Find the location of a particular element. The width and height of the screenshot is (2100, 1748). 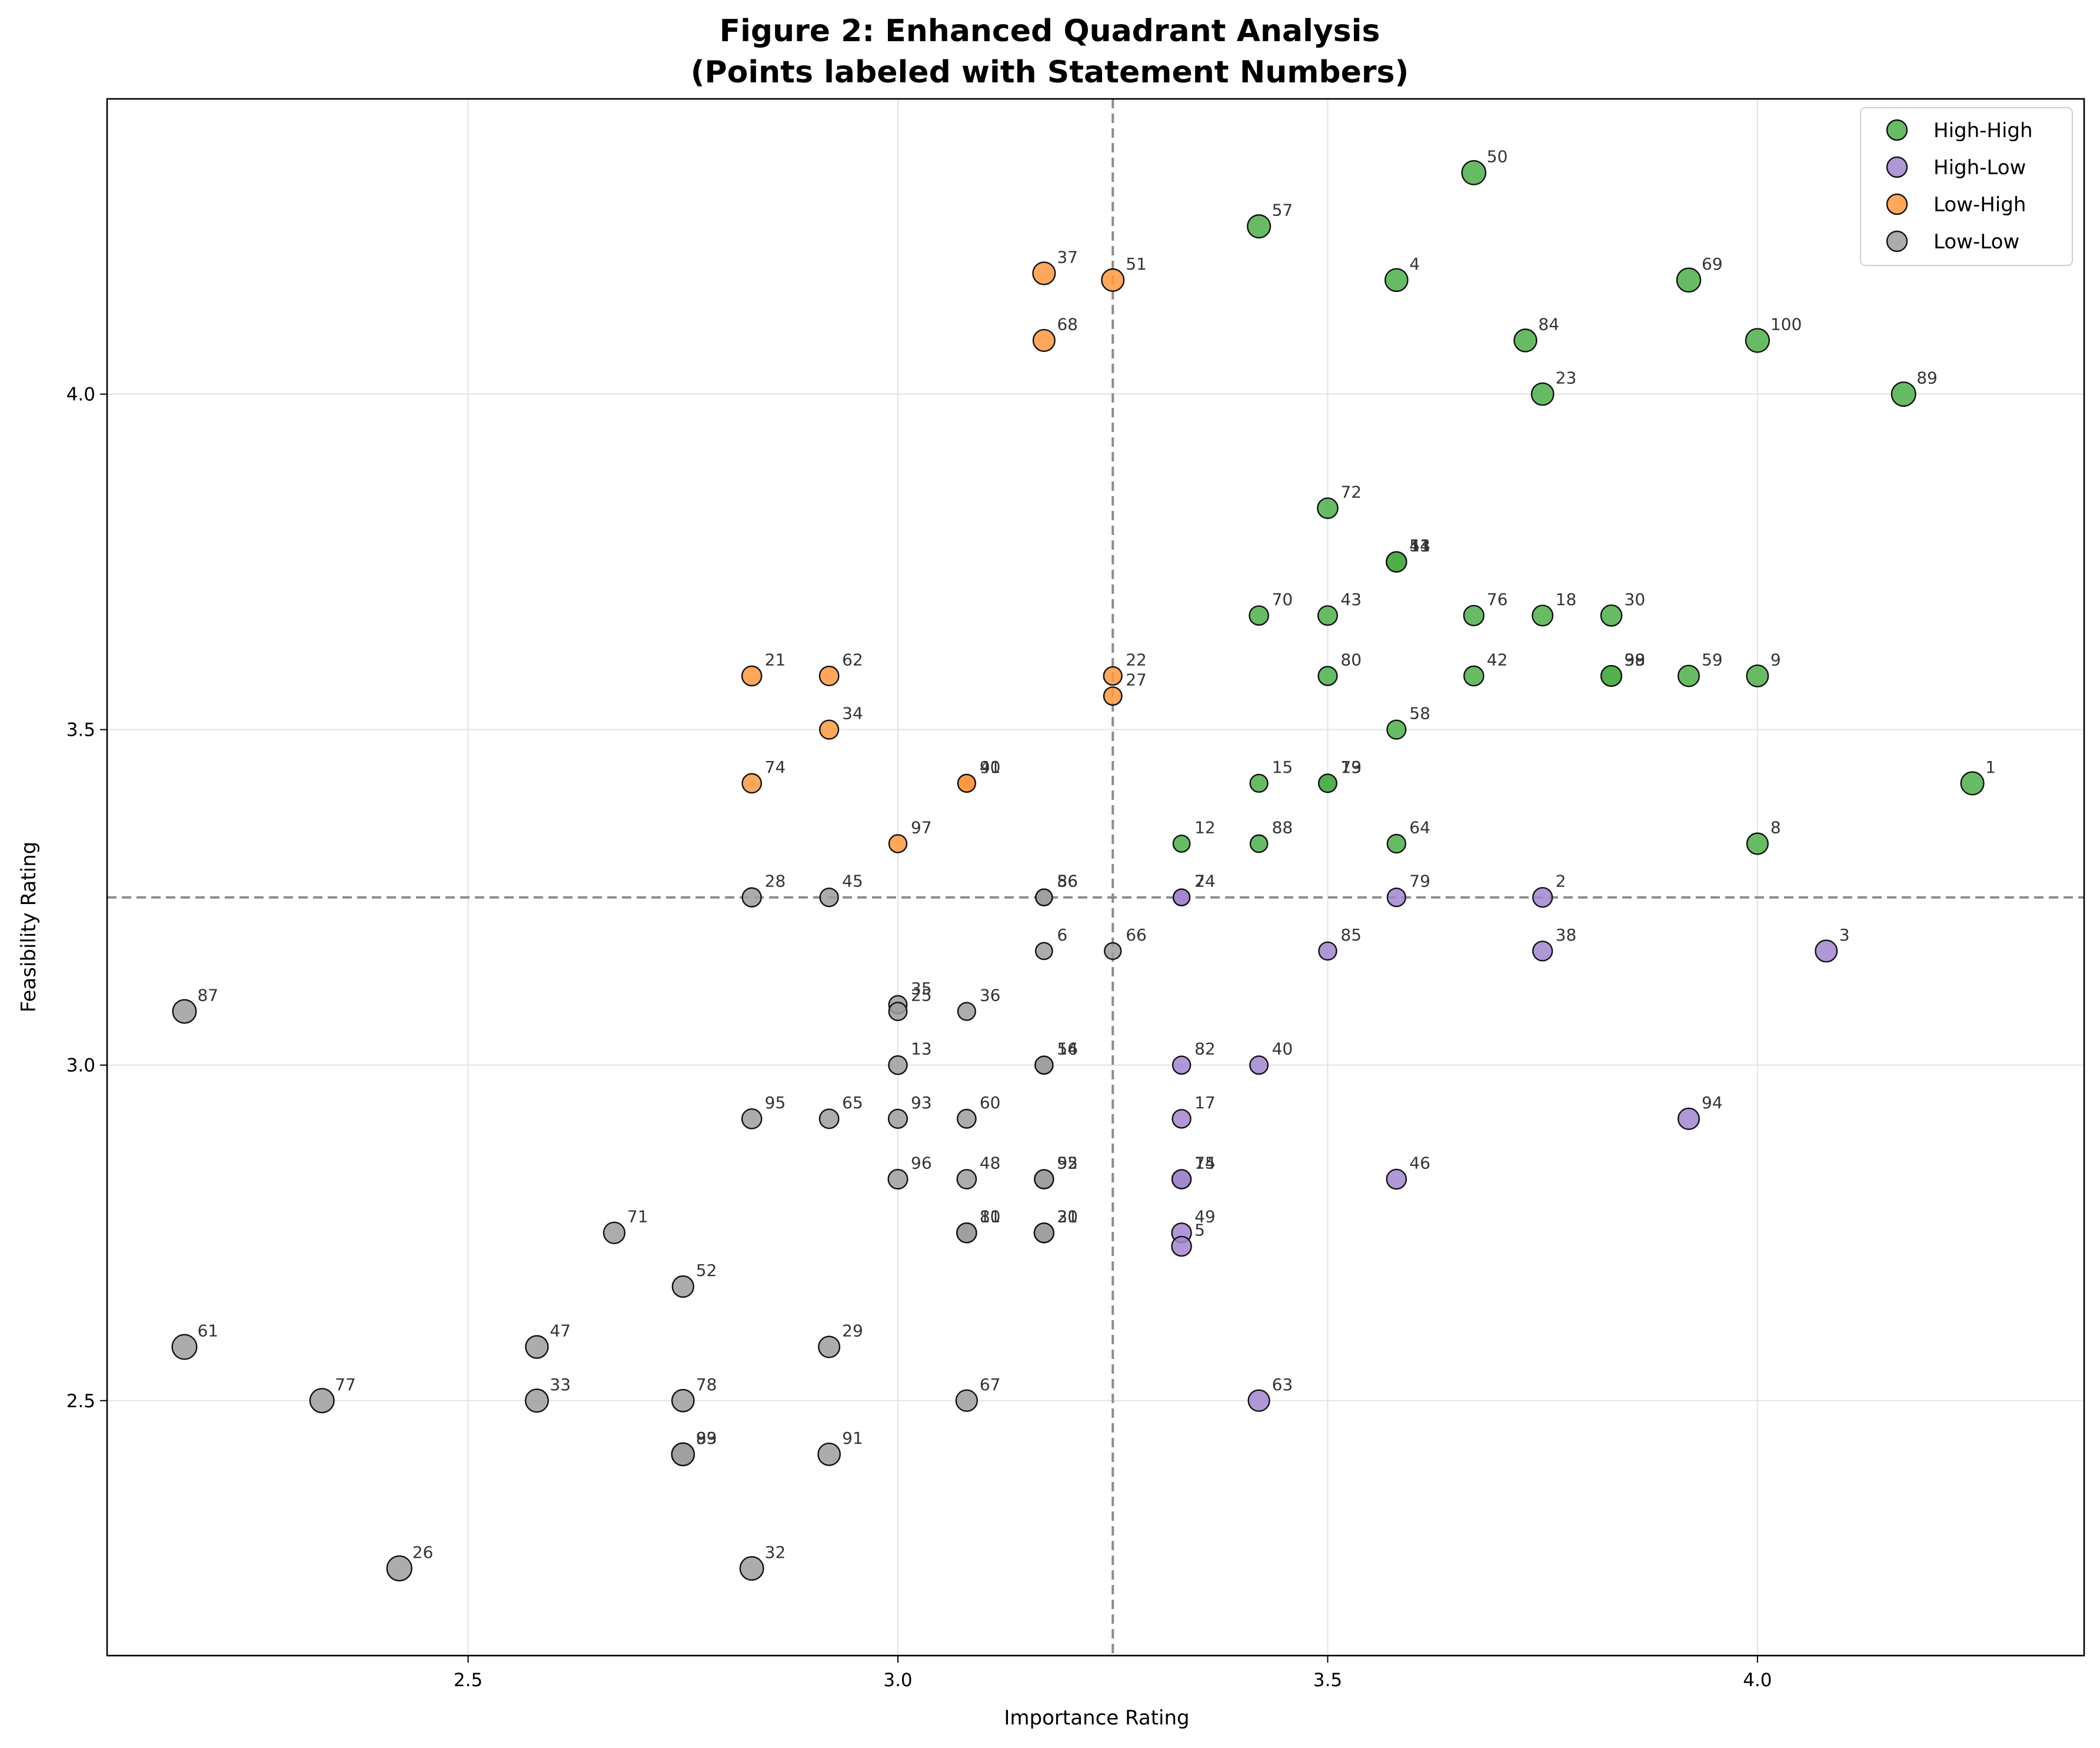

point-label: 37 is located at coordinates (1067, 257).